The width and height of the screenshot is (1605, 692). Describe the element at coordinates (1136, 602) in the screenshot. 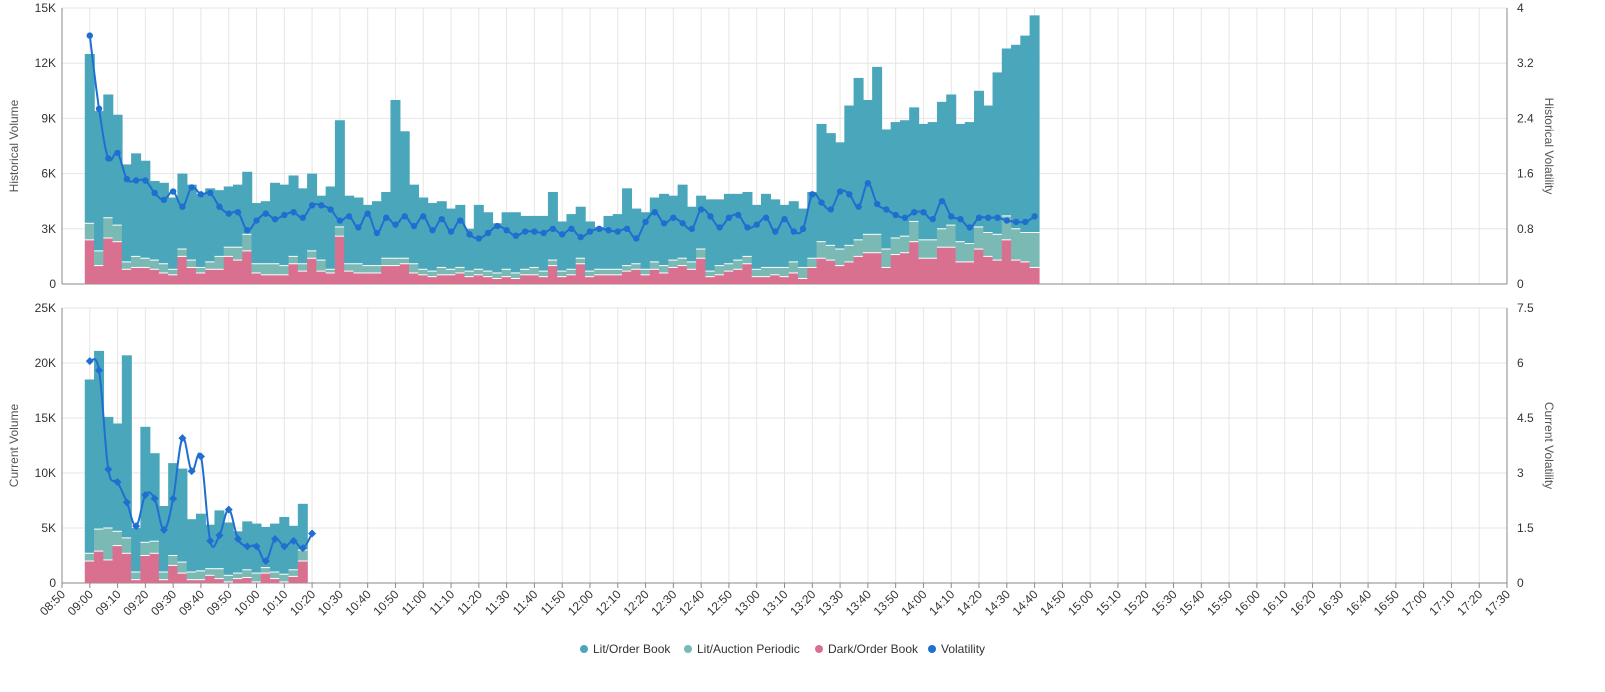

I see `x-tick-label: 15:20` at that location.